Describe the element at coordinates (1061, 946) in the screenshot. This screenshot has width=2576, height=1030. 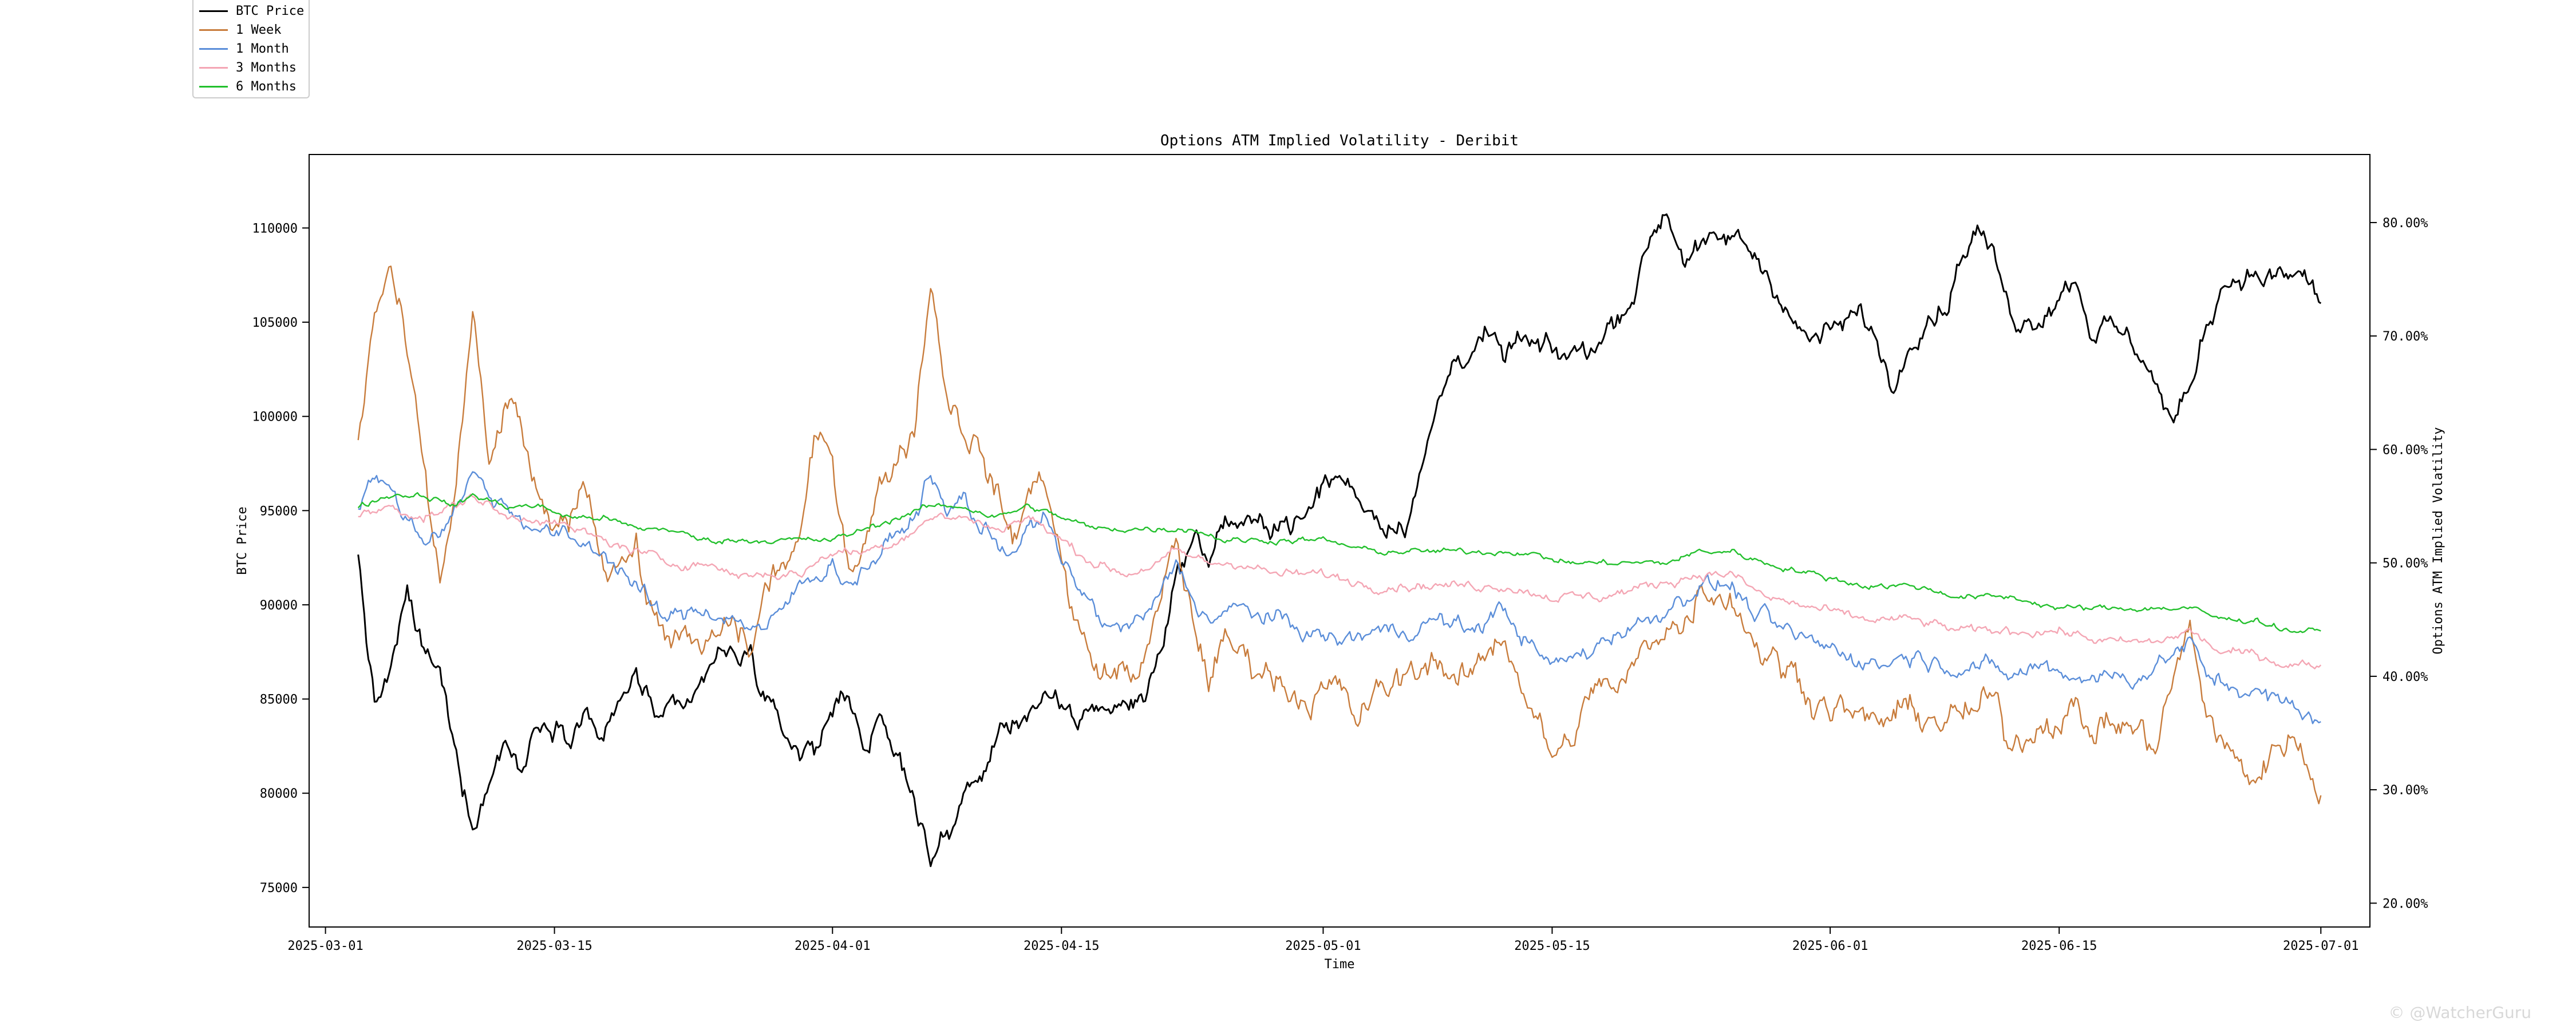
I see `x-tick-label: 2025-04-15` at that location.